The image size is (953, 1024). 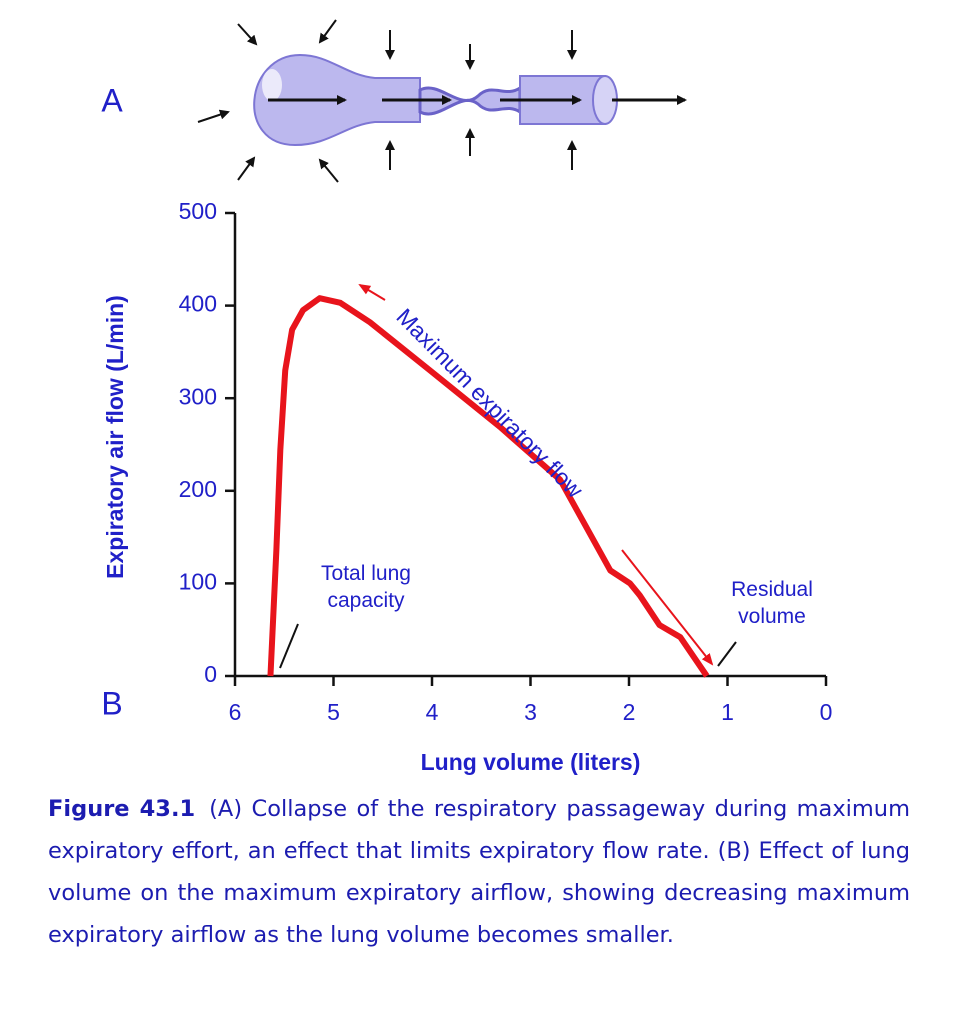 I want to click on x-tick-label: 2, so click(x=629, y=712).